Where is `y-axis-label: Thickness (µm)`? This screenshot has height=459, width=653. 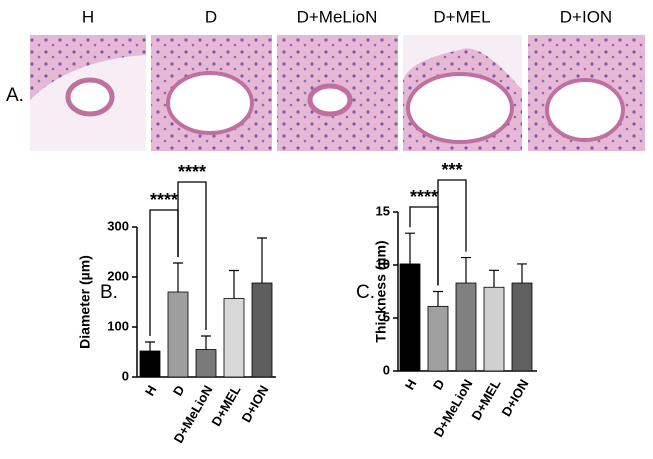
y-axis-label: Thickness (µm) is located at coordinates (381, 291).